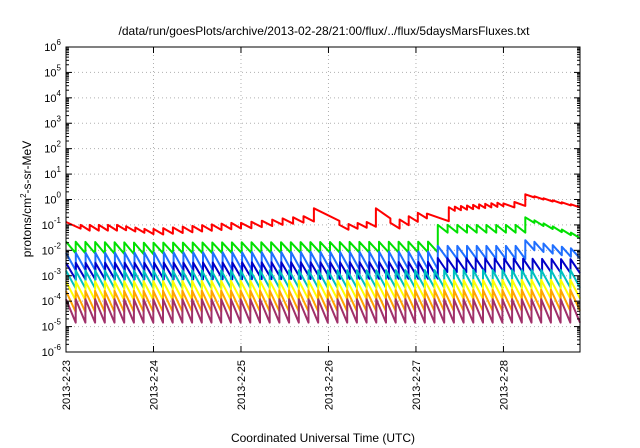 Image resolution: width=640 pixels, height=448 pixels. Describe the element at coordinates (154, 385) in the screenshot. I see `x-tick-label: 2013-2-24` at that location.